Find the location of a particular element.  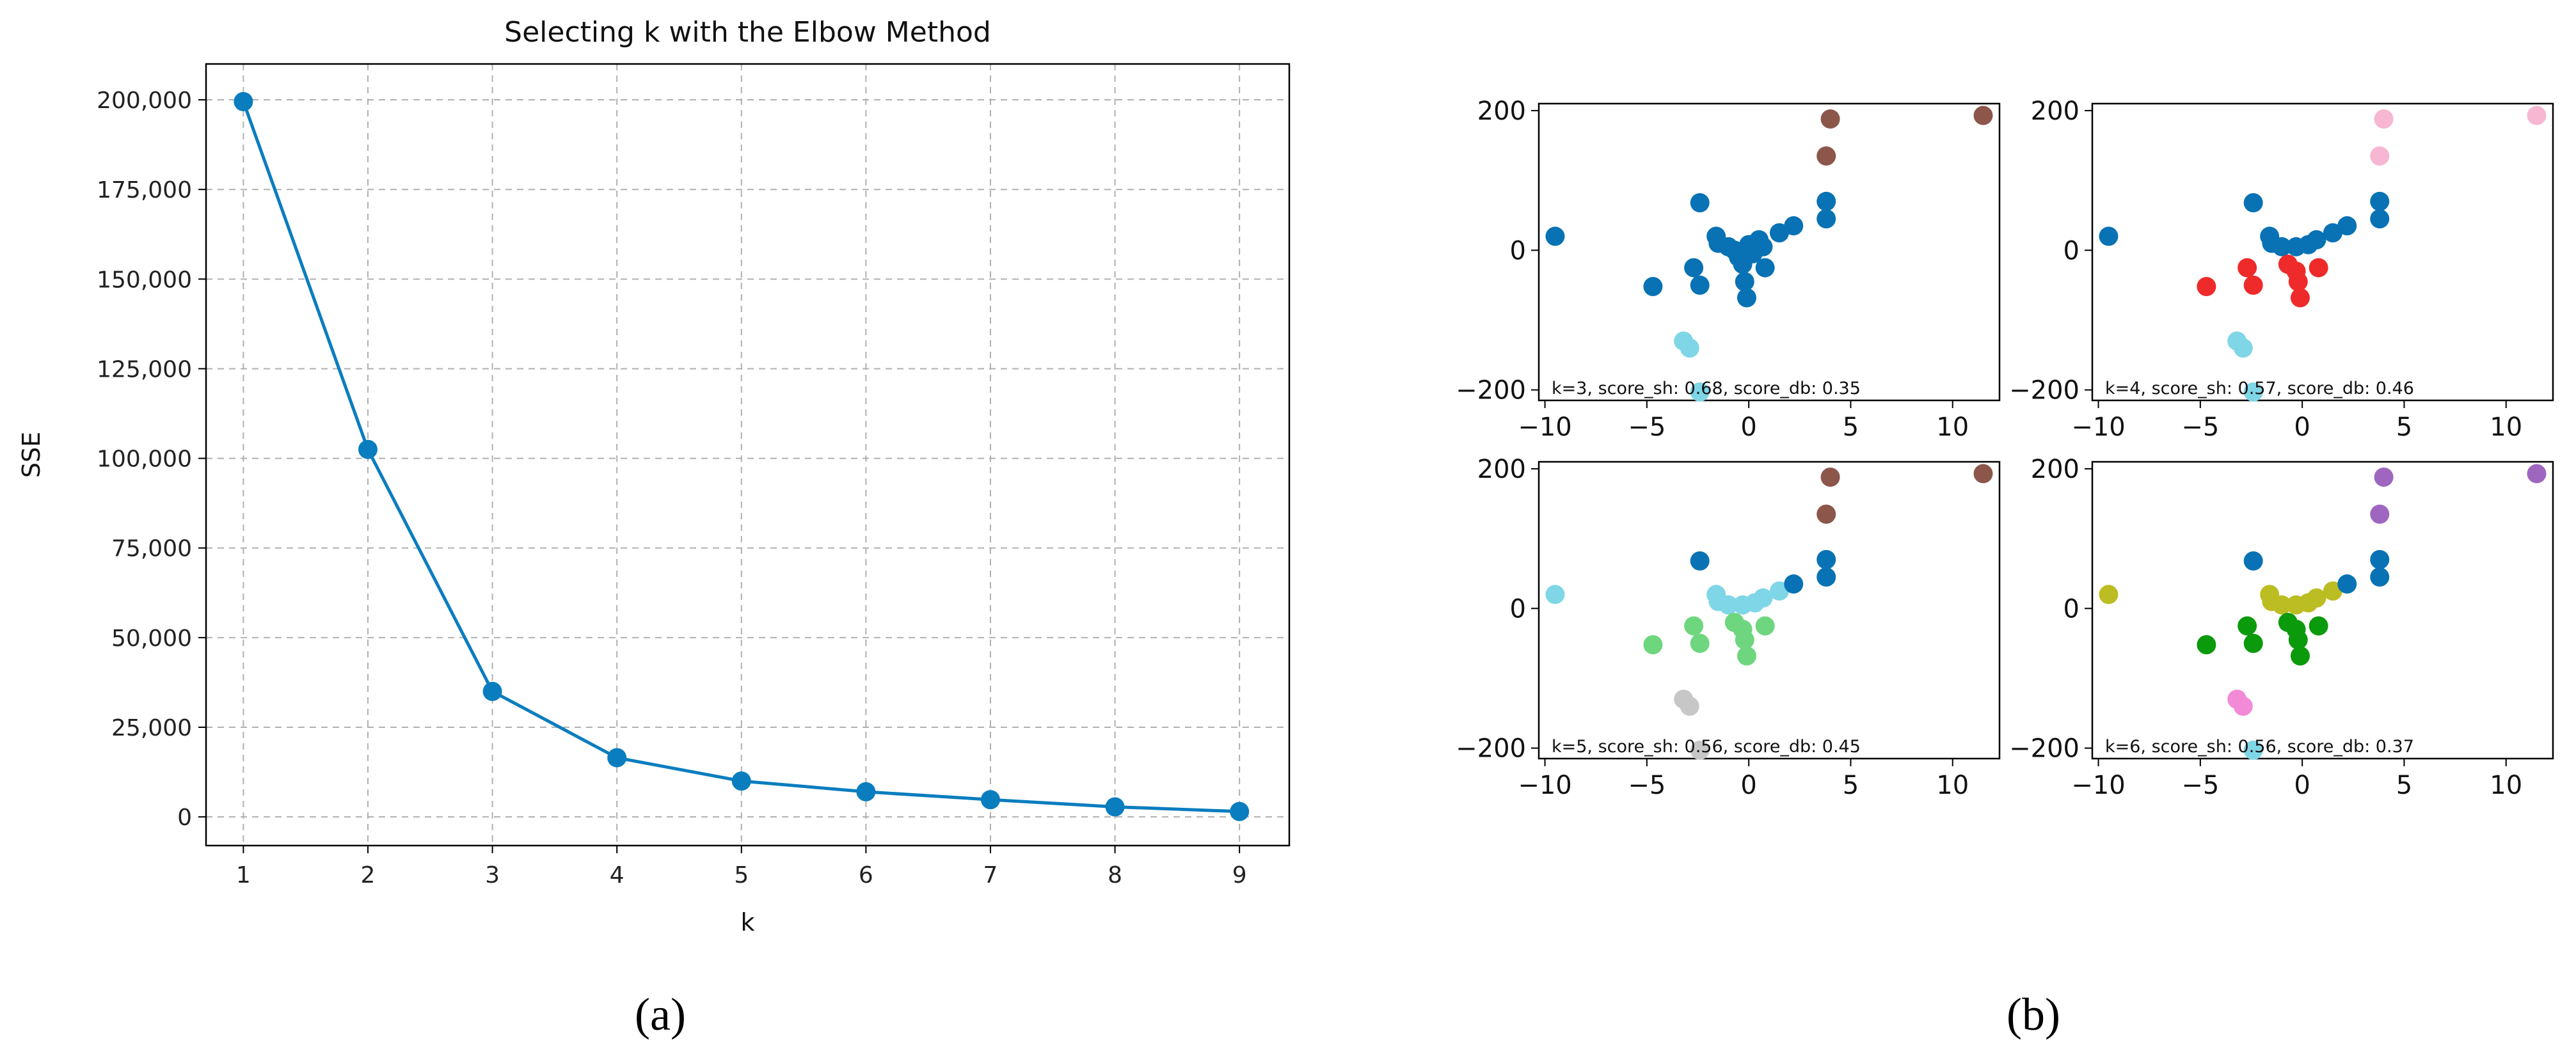

x-tick-label: 7 is located at coordinates (991, 875).